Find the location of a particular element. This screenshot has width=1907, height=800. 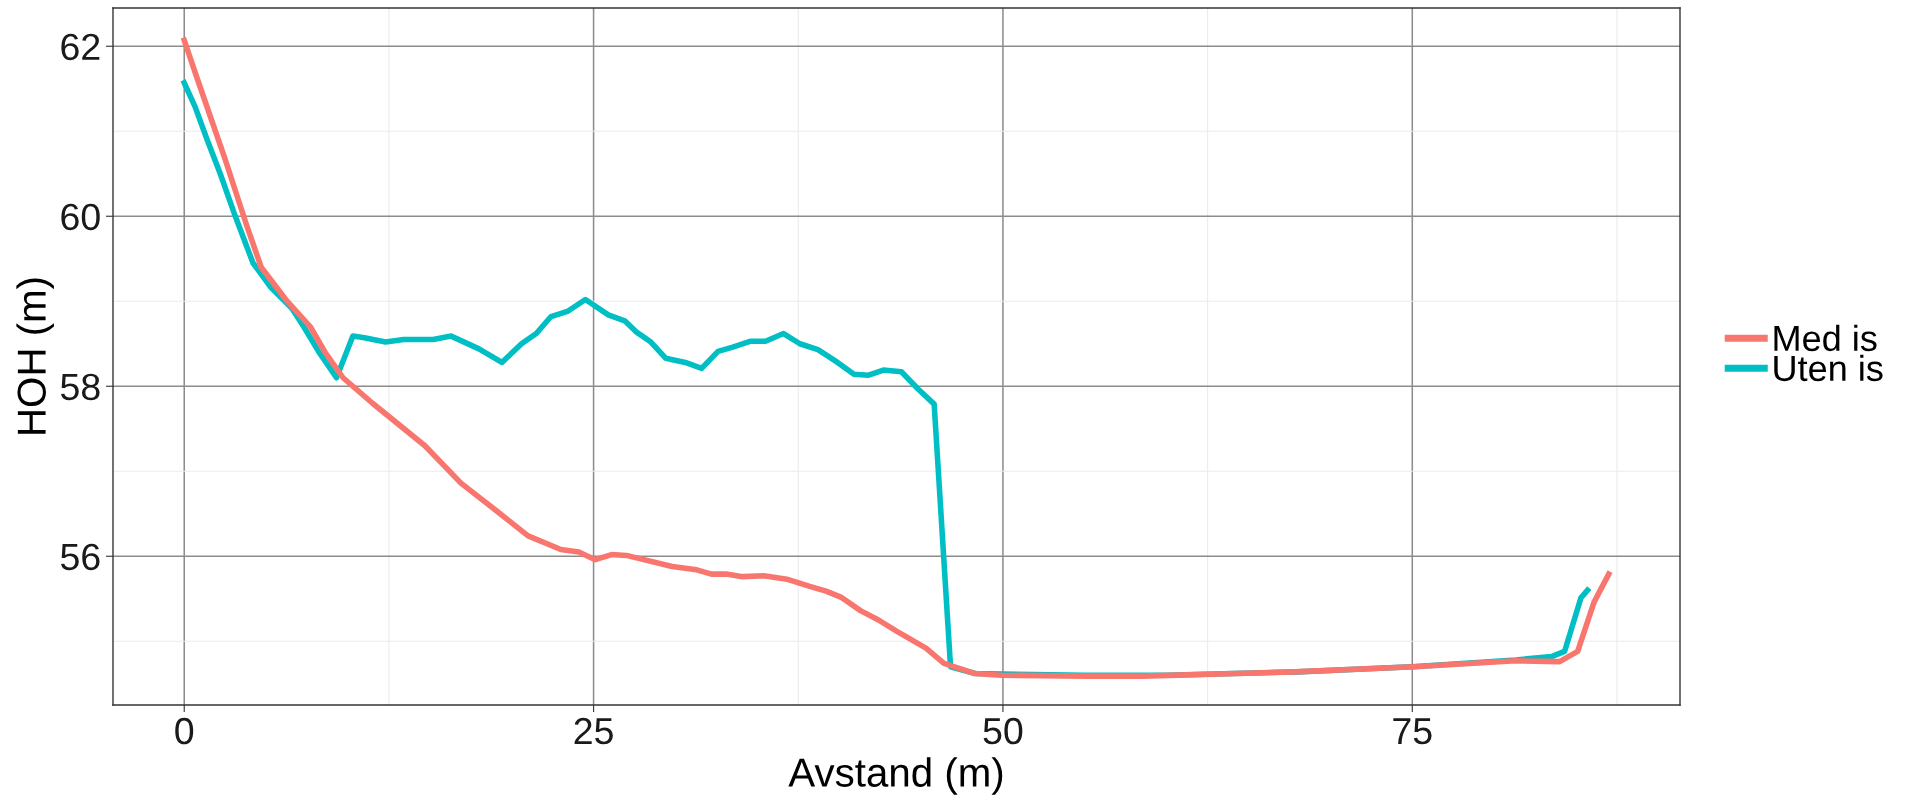

x-tick-label: 75 is located at coordinates (1412, 731).